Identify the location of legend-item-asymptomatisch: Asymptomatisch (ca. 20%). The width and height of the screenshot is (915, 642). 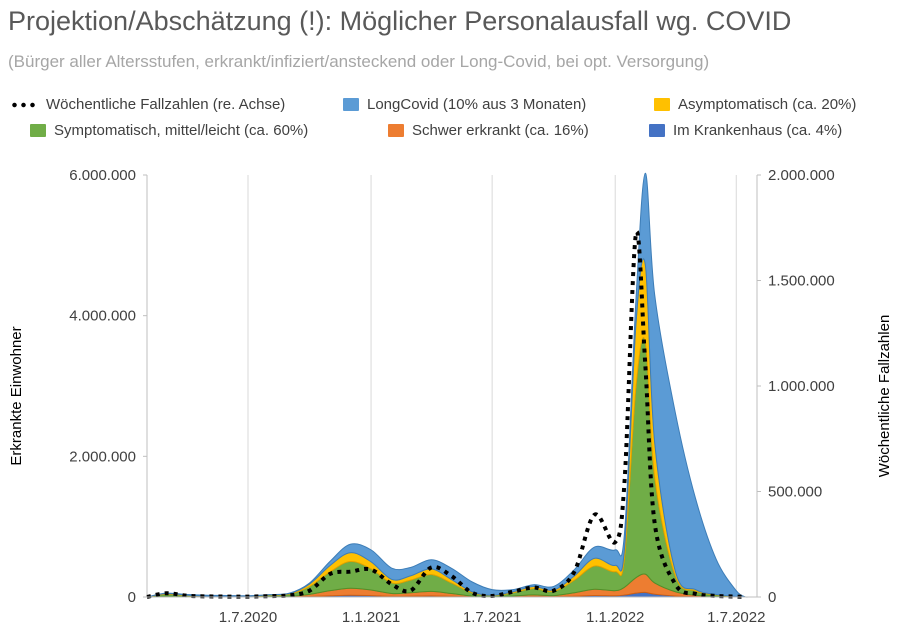
(755, 104).